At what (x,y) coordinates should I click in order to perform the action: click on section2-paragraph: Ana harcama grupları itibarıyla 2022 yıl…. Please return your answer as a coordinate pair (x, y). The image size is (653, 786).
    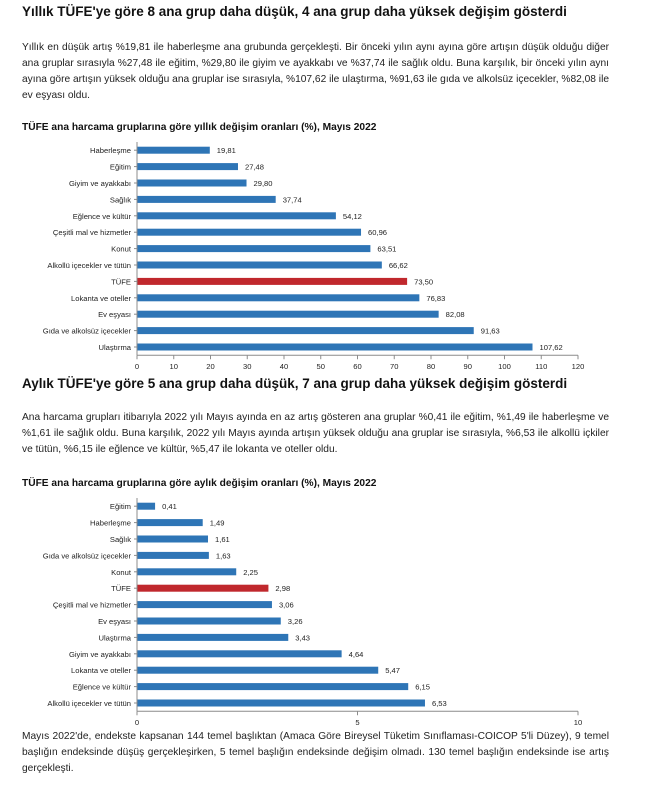
    Looking at the image, I should click on (315, 433).